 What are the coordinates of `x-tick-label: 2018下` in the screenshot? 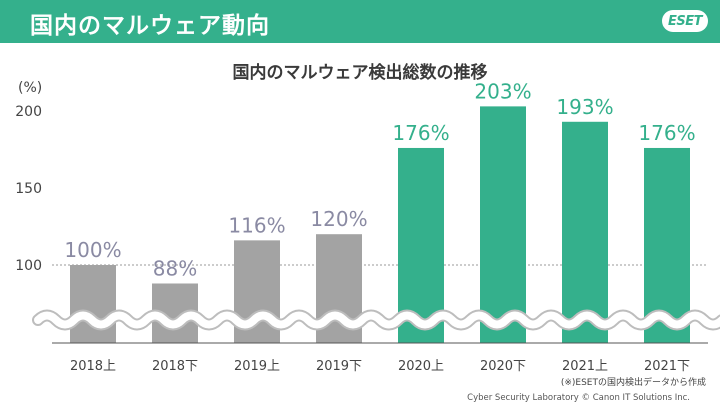 It's located at (175, 366).